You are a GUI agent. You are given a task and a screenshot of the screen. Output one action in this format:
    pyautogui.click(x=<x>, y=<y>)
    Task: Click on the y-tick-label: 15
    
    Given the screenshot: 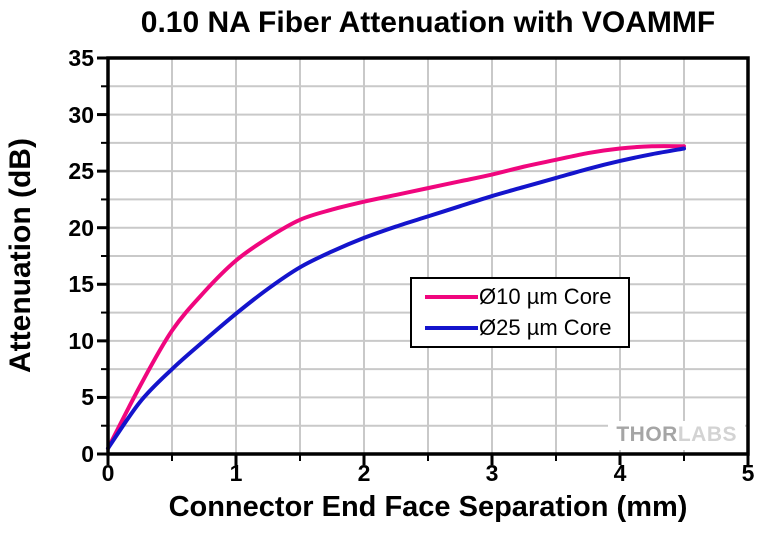 What is the action you would take?
    pyautogui.click(x=81, y=284)
    